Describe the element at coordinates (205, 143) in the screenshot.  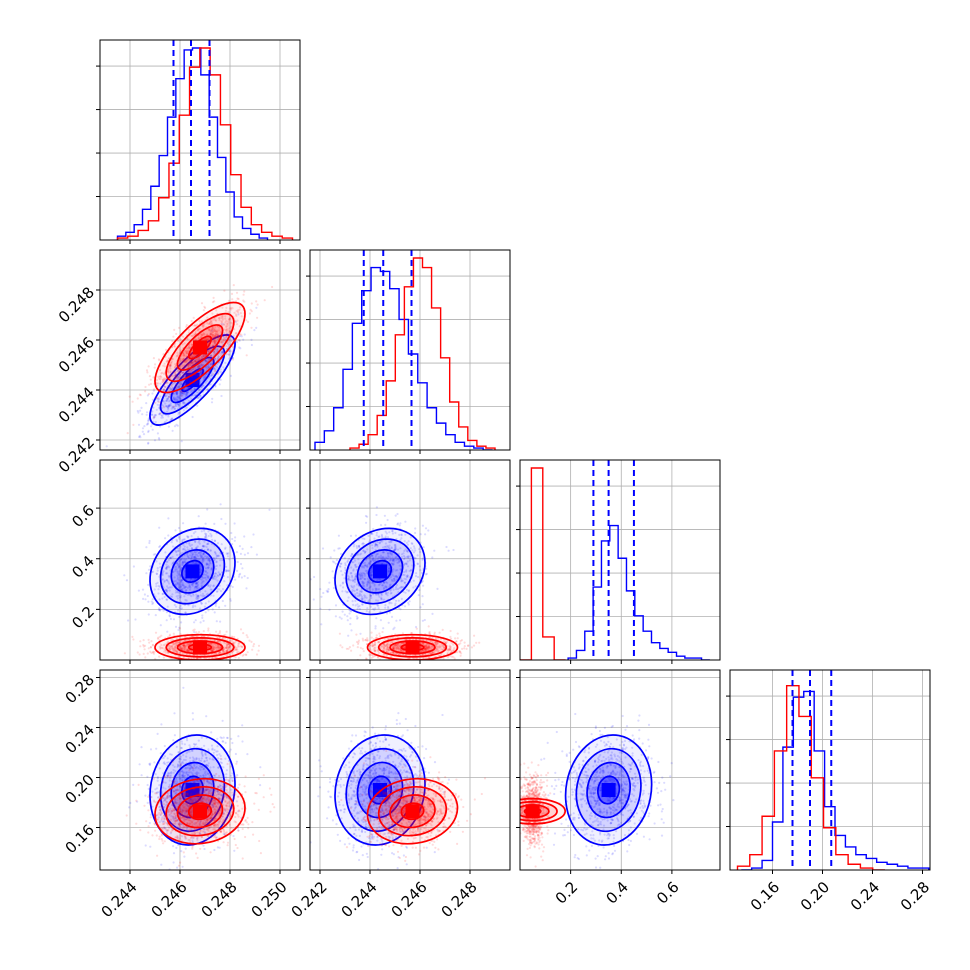
I see `red-histogram` at that location.